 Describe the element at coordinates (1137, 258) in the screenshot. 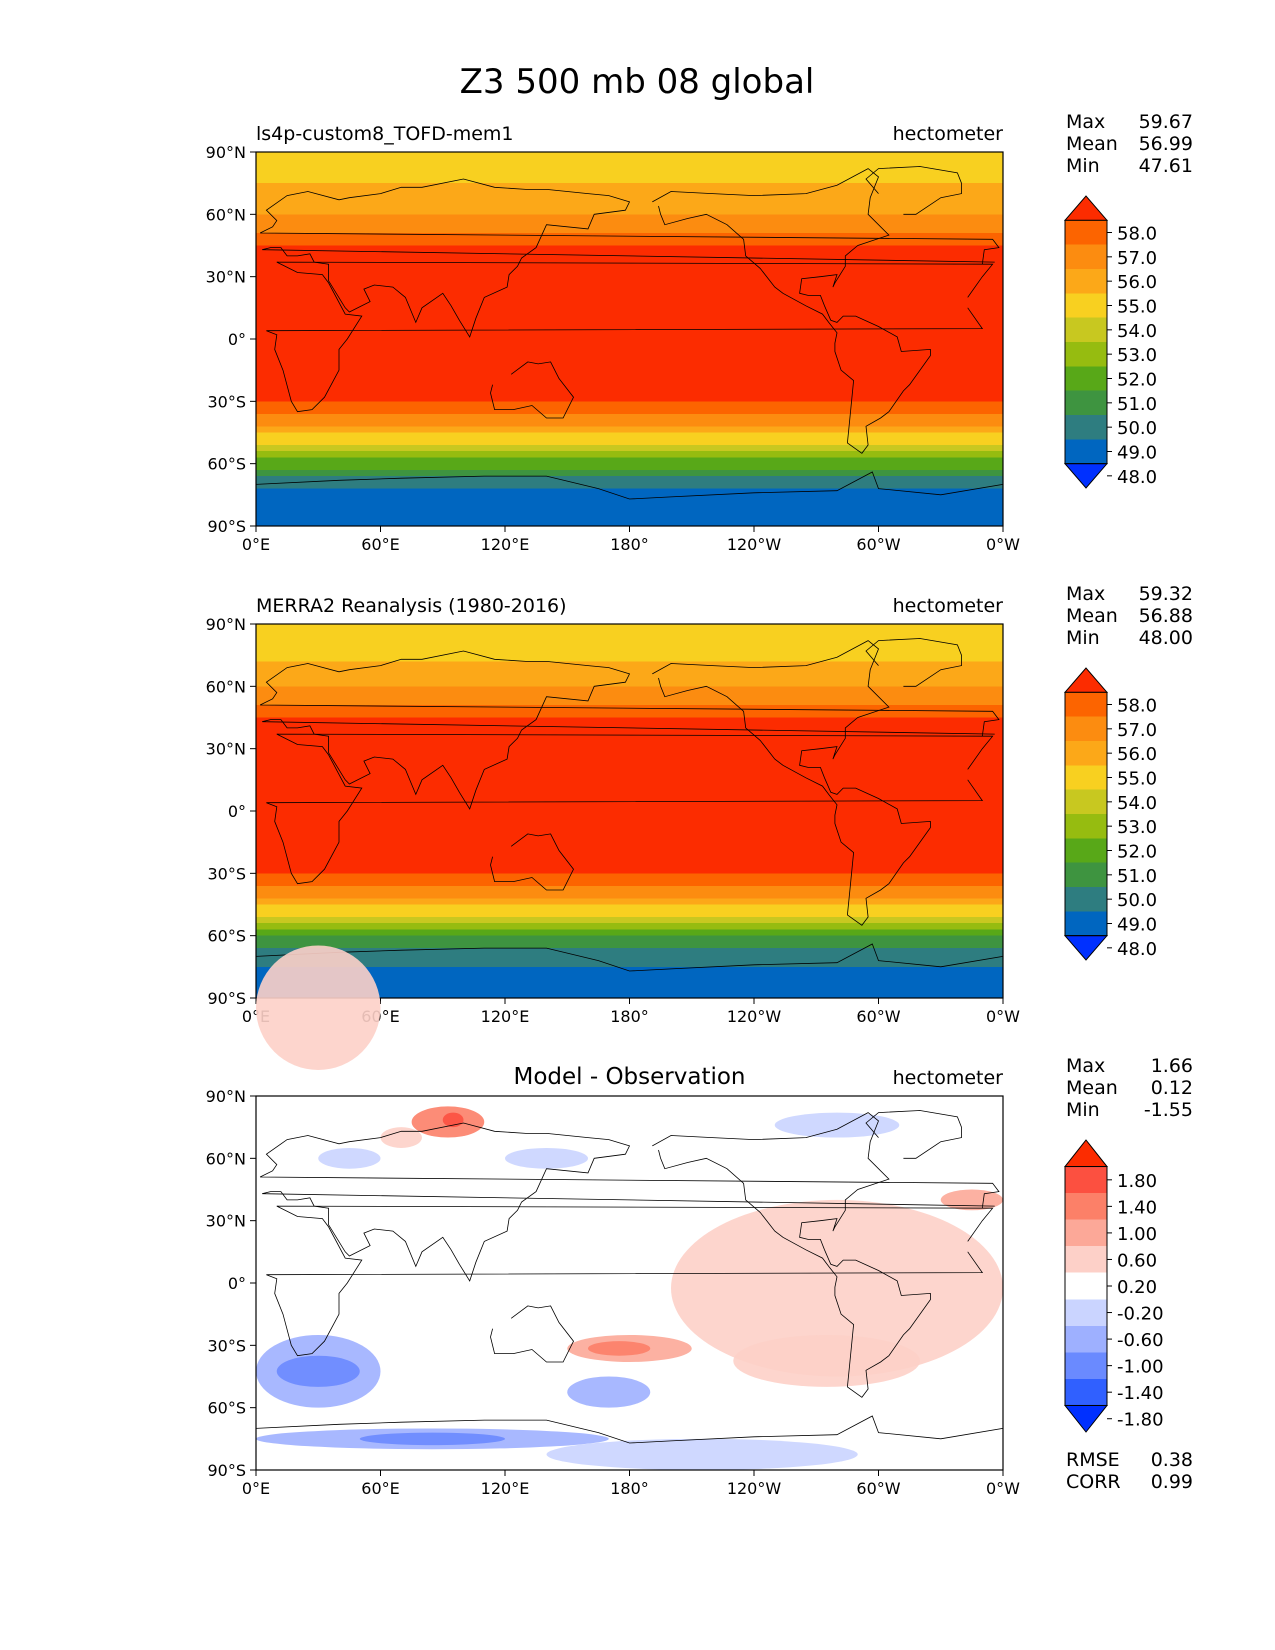

I see `colorbar-label: 57.0` at that location.